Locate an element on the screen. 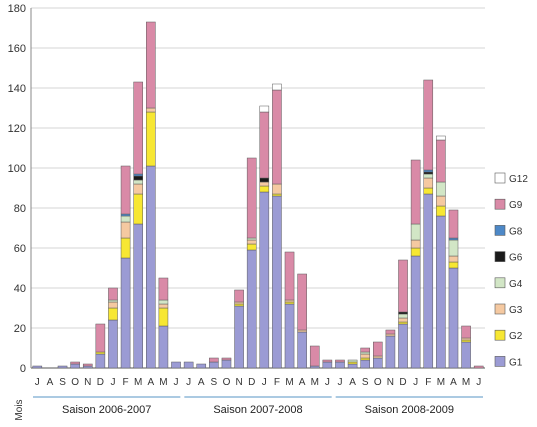 The height and width of the screenshot is (427, 537). x-tick-label: F is located at coordinates (277, 382).